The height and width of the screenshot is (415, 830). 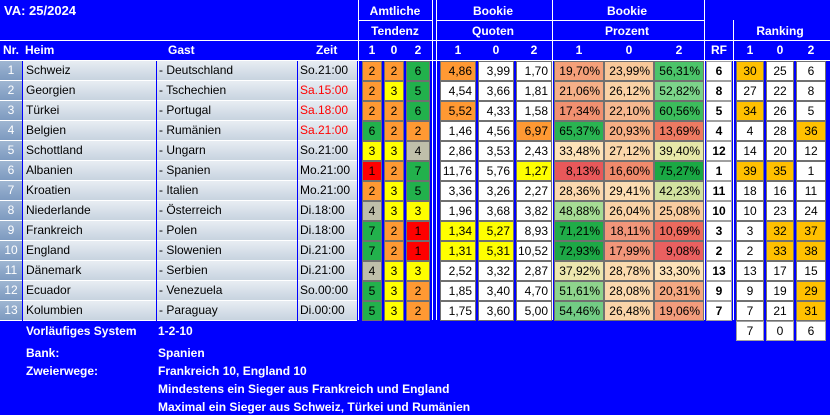 What do you see at coordinates (780, 191) in the screenshot?
I see `ranking-cell: 16` at bounding box center [780, 191].